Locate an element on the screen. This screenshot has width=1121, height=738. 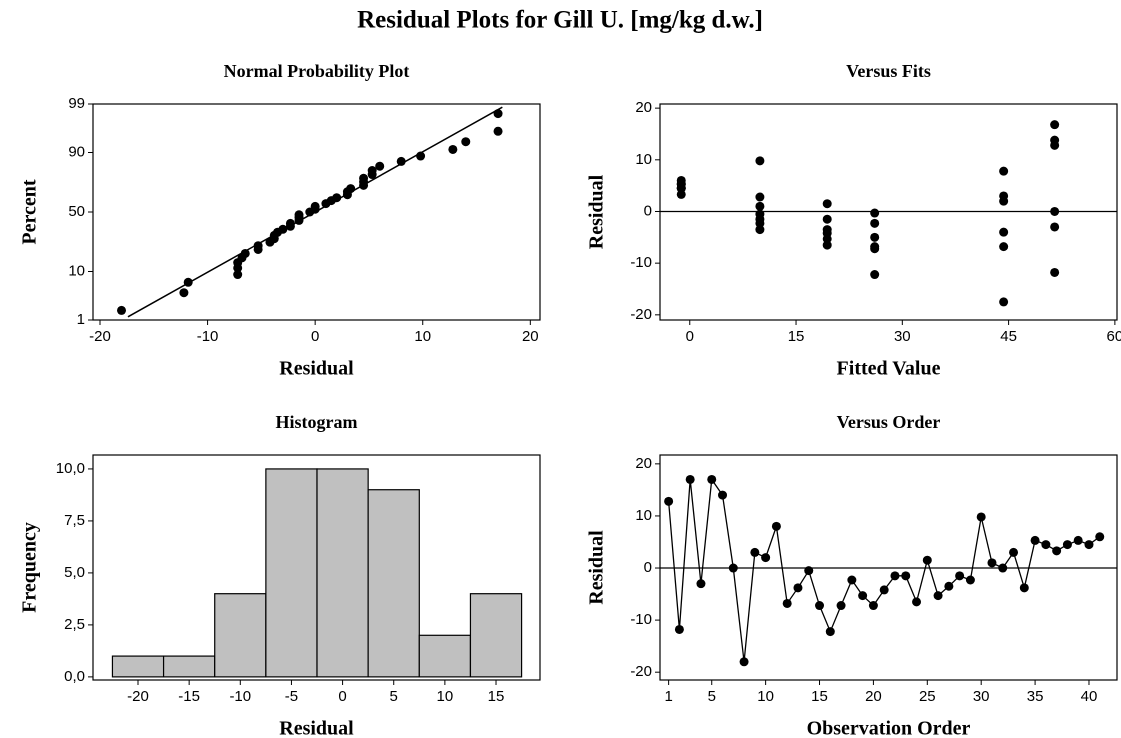
y-tick-label: -20 is located at coordinates (641, 671).